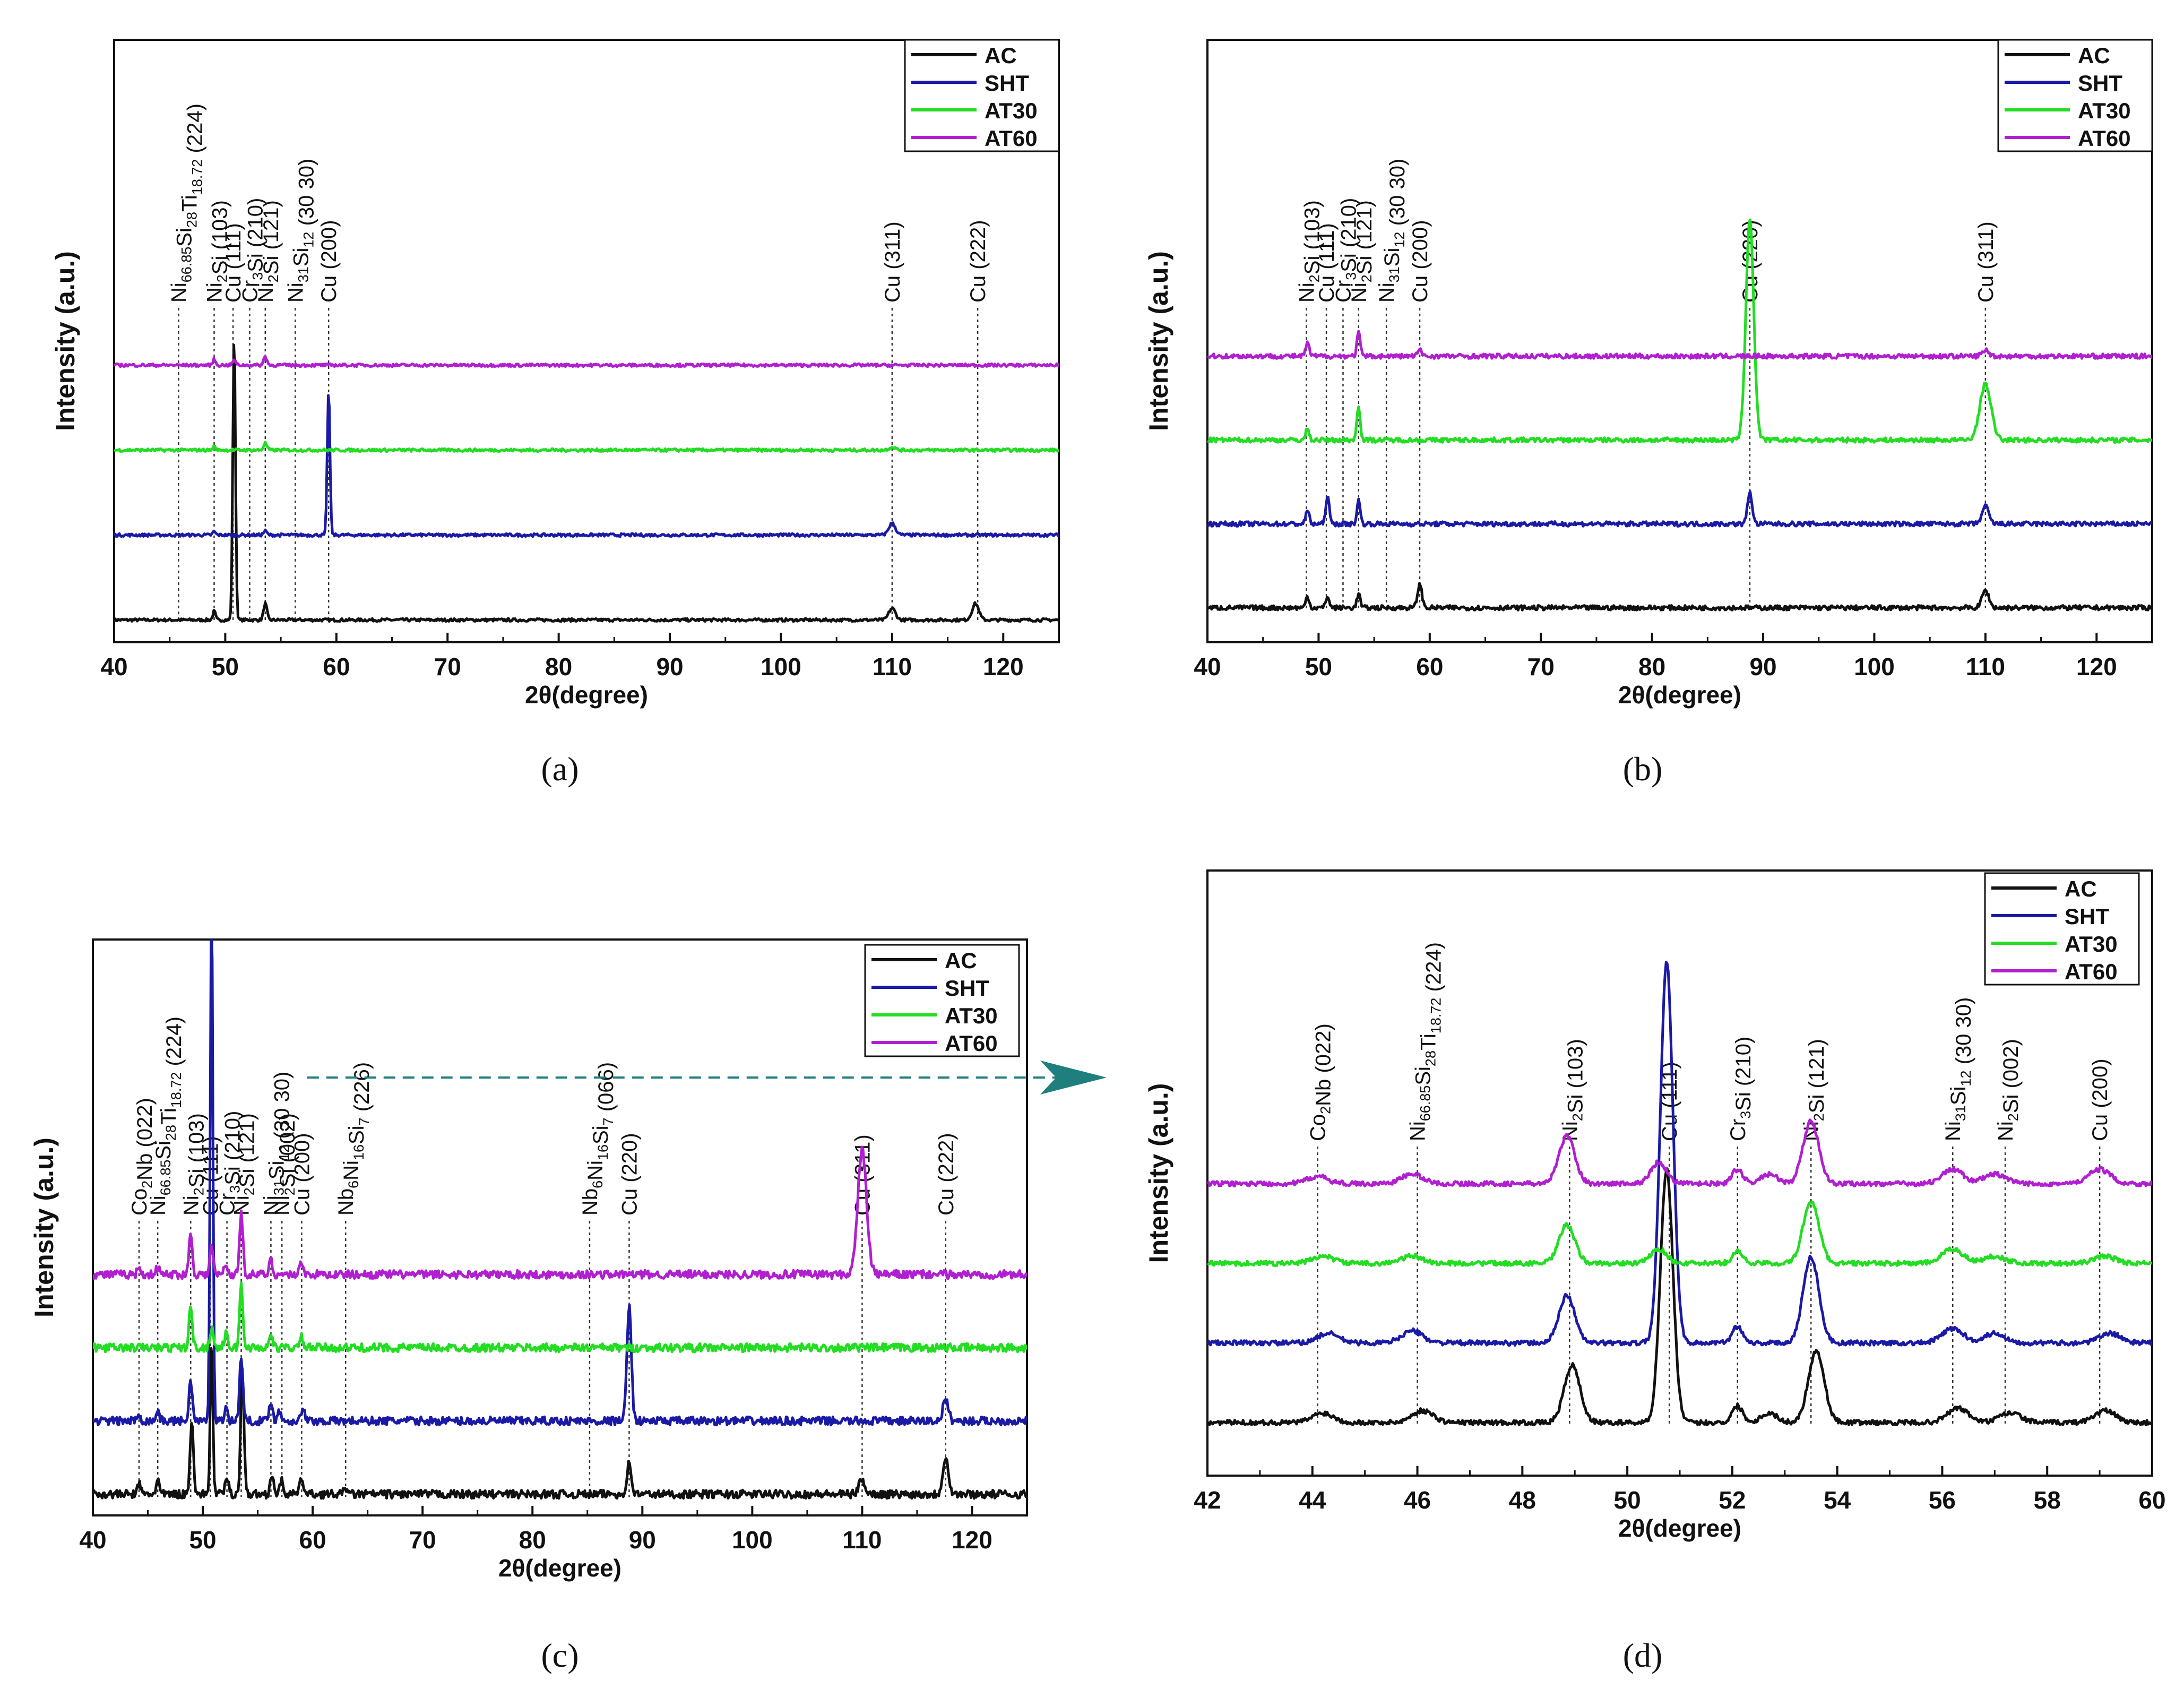  I want to click on panel-caption: (d), so click(1643, 1655).